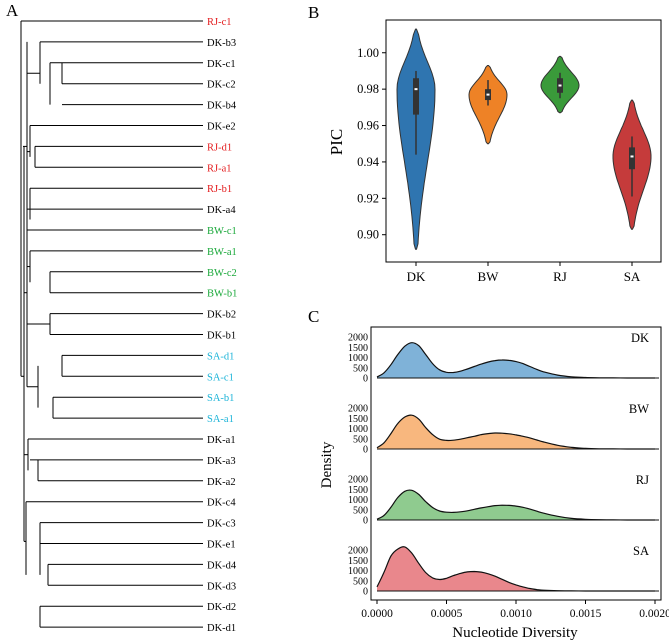 The height and width of the screenshot is (643, 669). Describe the element at coordinates (12, 10) in the screenshot. I see `panel-label-a: A` at that location.